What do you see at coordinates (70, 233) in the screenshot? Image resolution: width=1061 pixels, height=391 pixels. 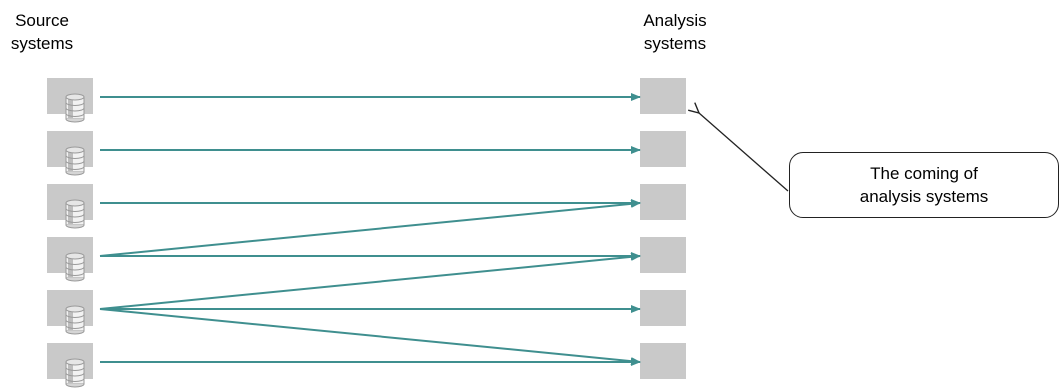 I see `source-systems-column` at bounding box center [70, 233].